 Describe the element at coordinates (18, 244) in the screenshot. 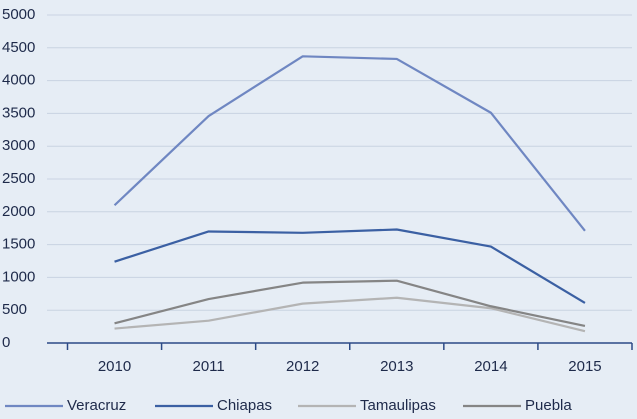

I see `y-tick-label: 1500` at that location.